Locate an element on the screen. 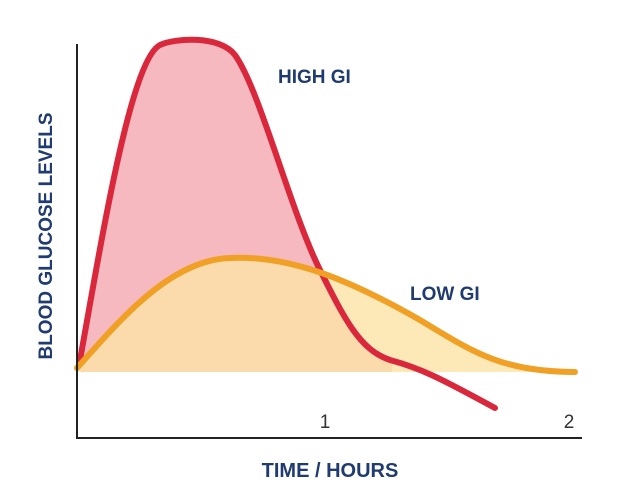 Image resolution: width=640 pixels, height=486 pixels. low-gi-label: LOW GI is located at coordinates (445, 294).